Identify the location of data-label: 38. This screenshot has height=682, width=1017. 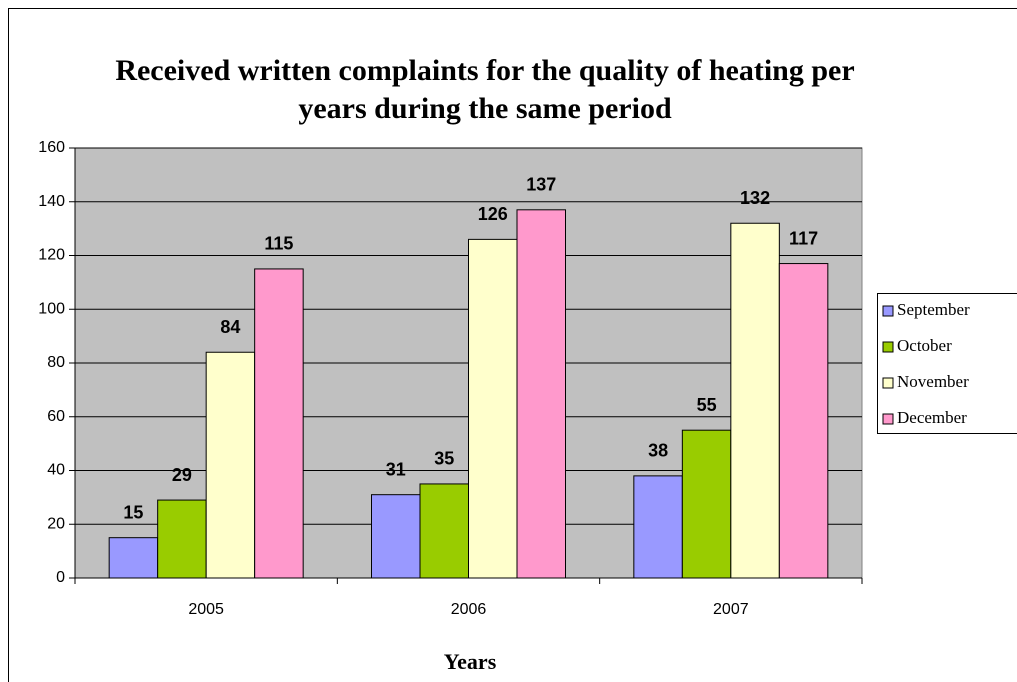
(658, 451).